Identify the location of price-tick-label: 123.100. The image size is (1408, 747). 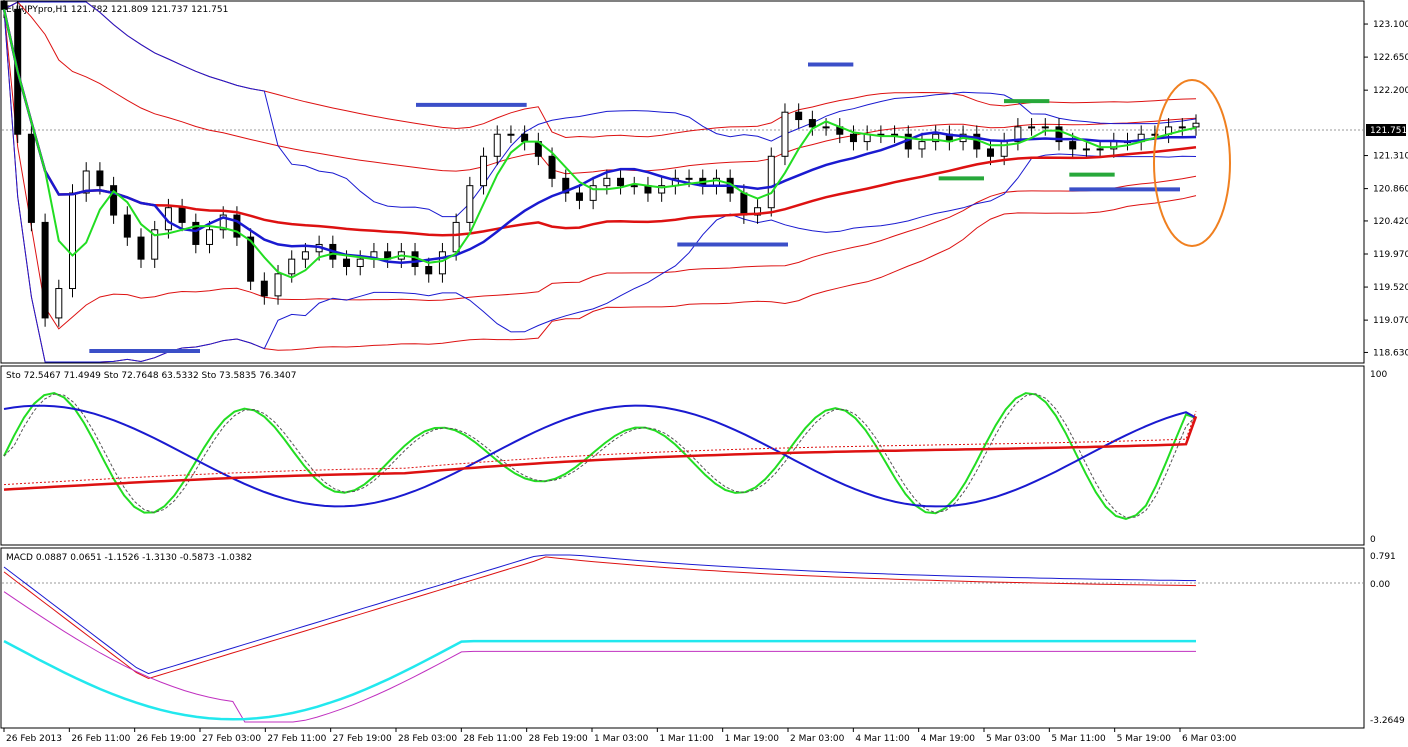
(1390, 25).